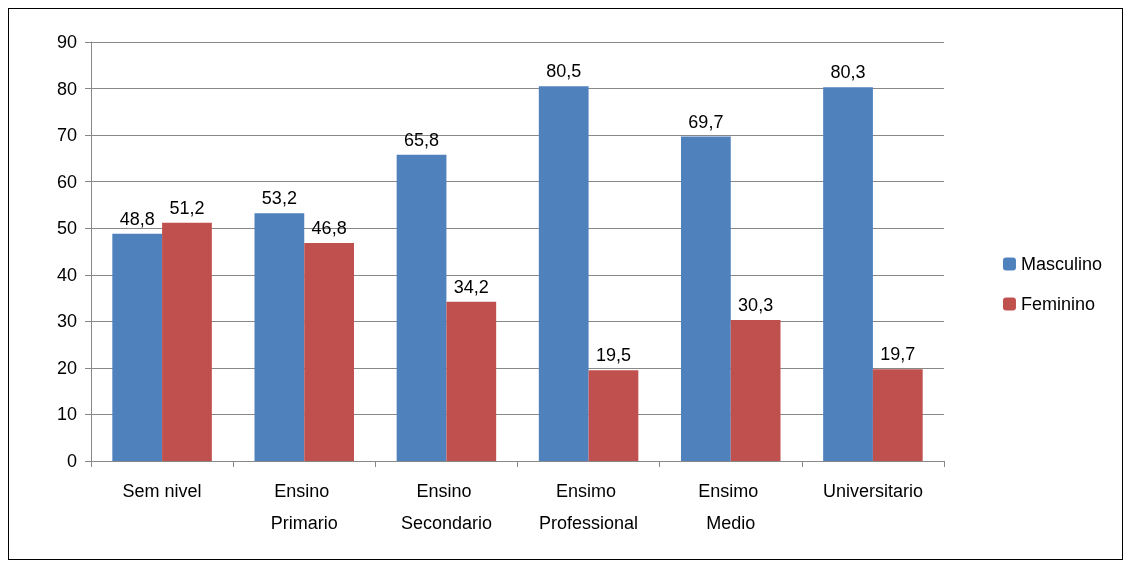 This screenshot has height=568, width=1133. What do you see at coordinates (162, 491) in the screenshot?
I see `x-tick-label: Sem nivel` at bounding box center [162, 491].